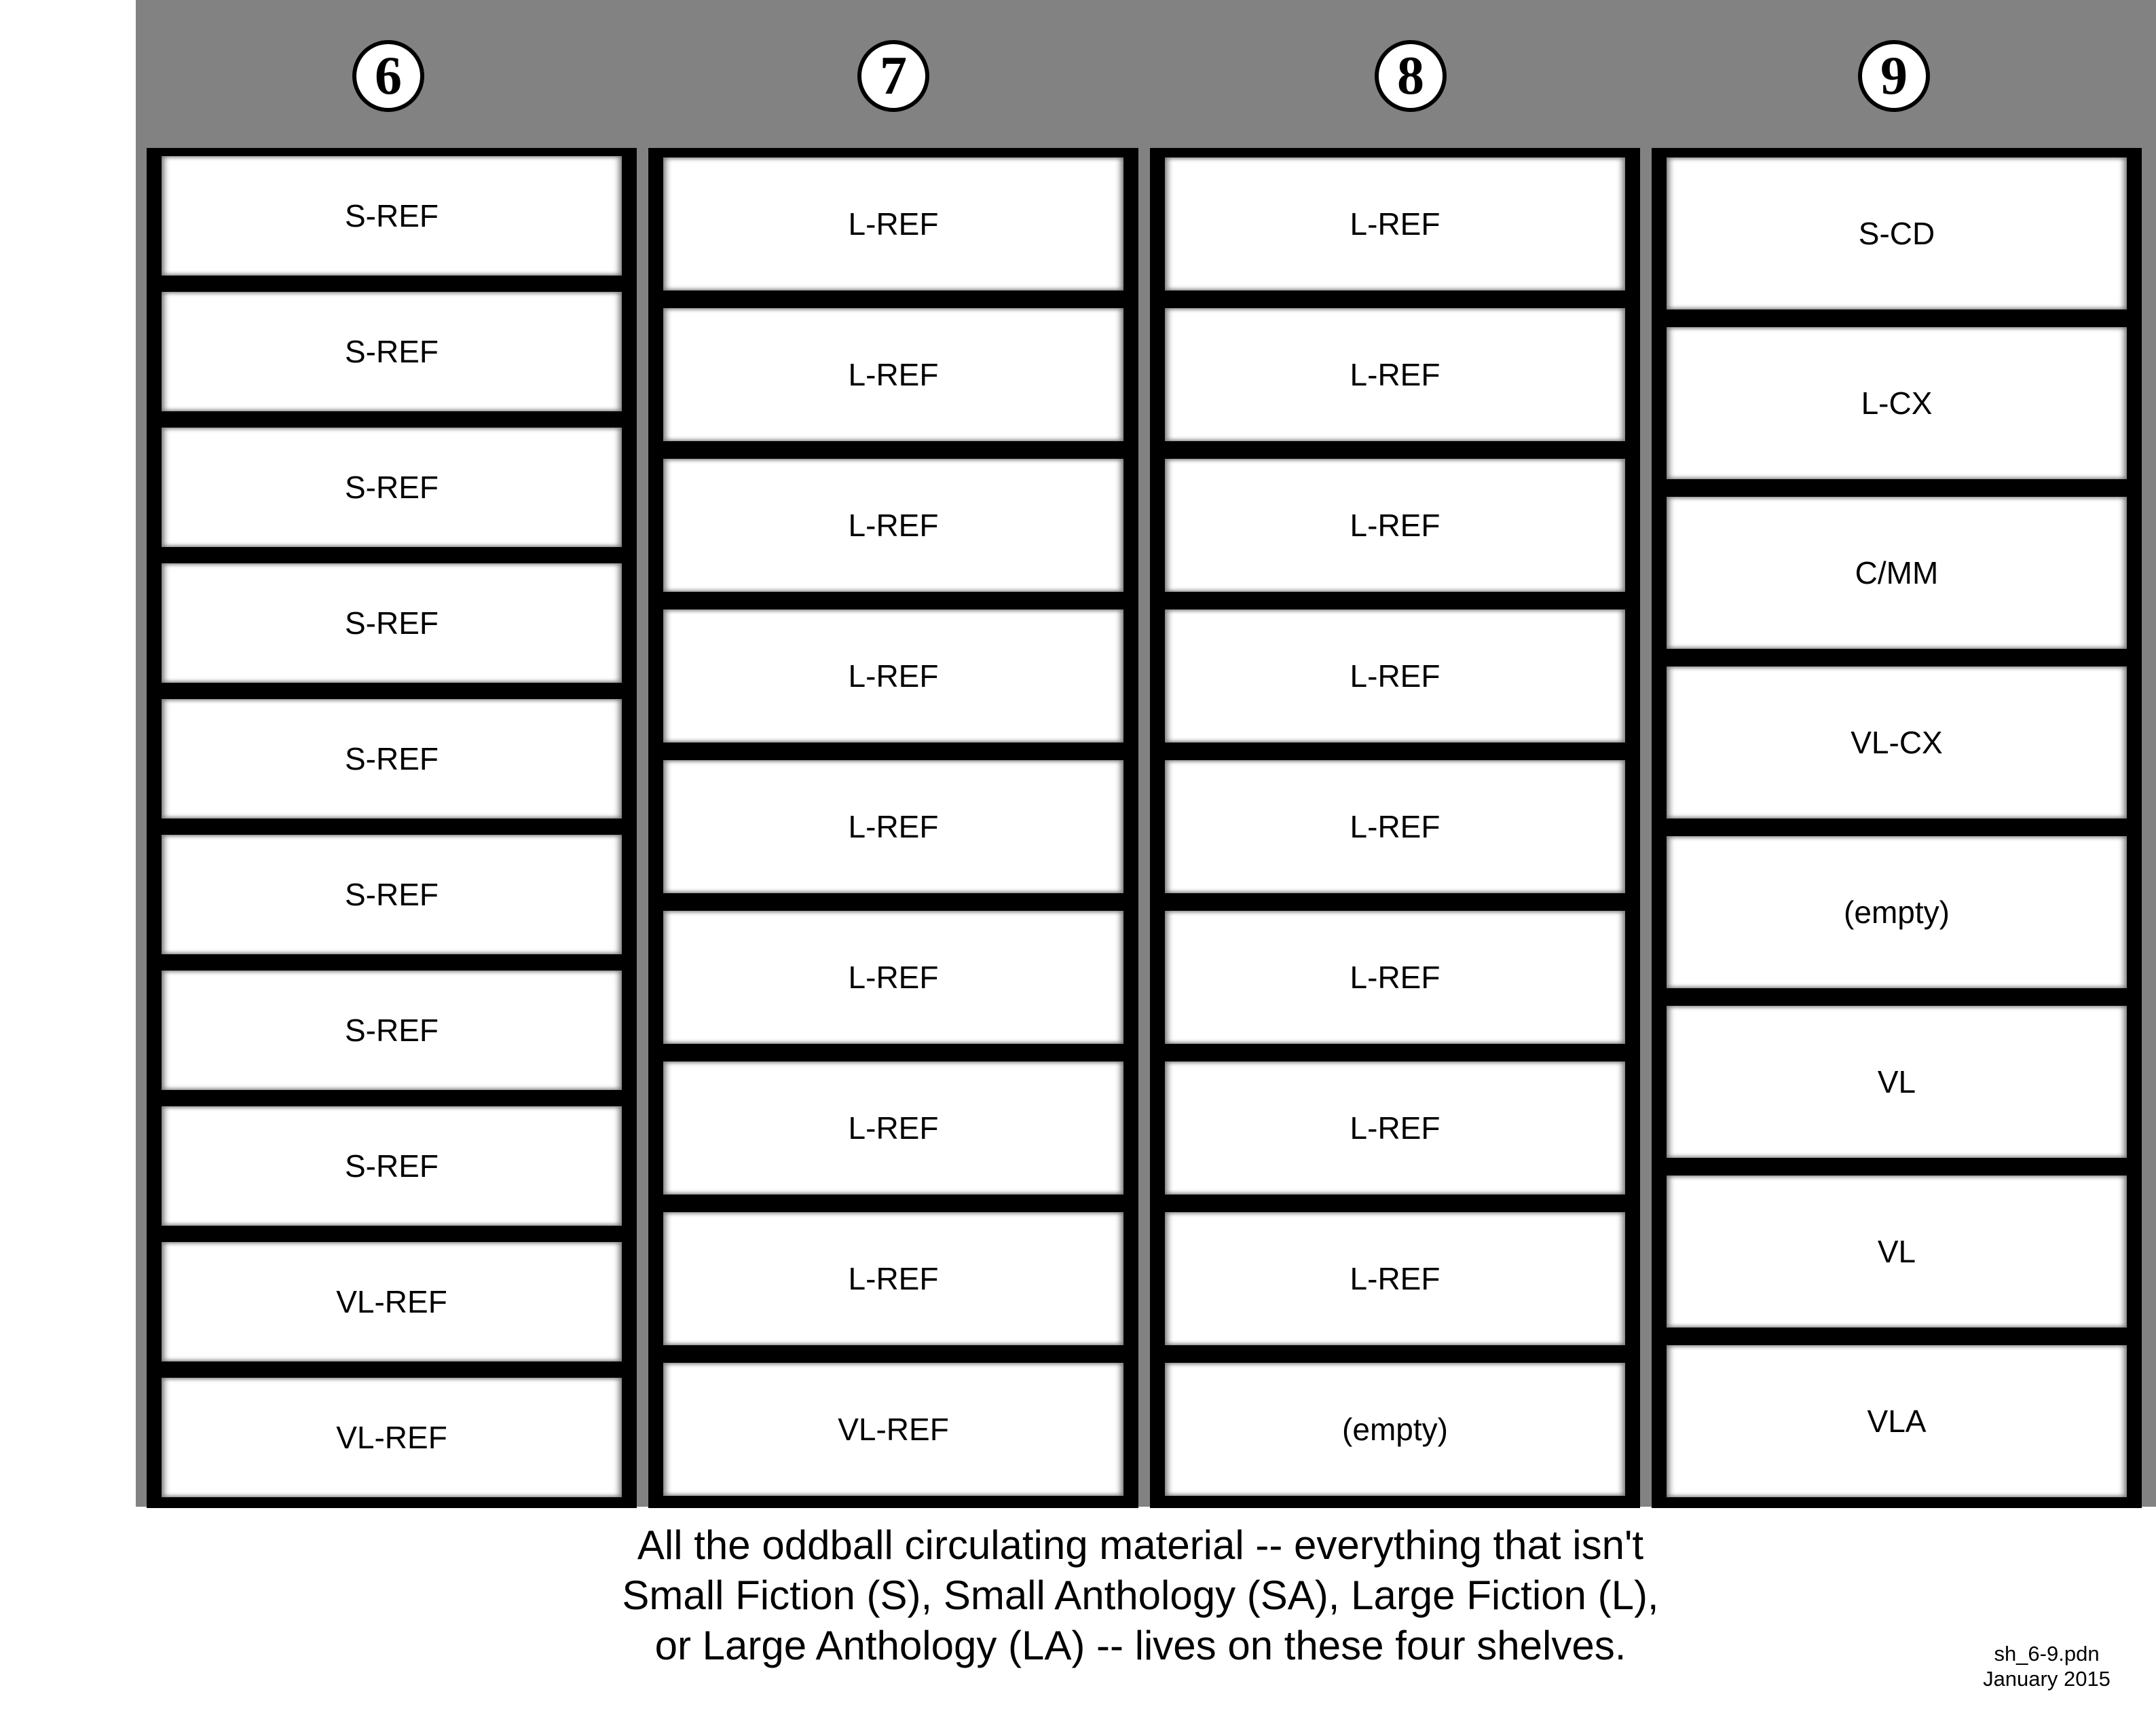 This screenshot has height=1711, width=2156. I want to click on shelf-number-badge: 8, so click(1411, 76).